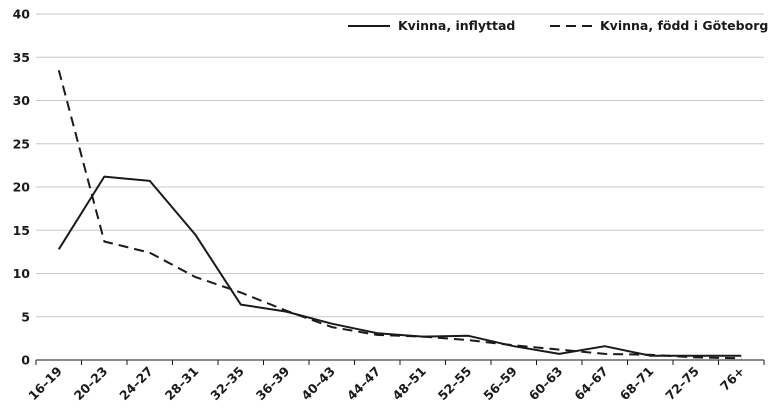  What do you see at coordinates (637, 384) in the screenshot?
I see `x-tick-label: 68–71` at bounding box center [637, 384].